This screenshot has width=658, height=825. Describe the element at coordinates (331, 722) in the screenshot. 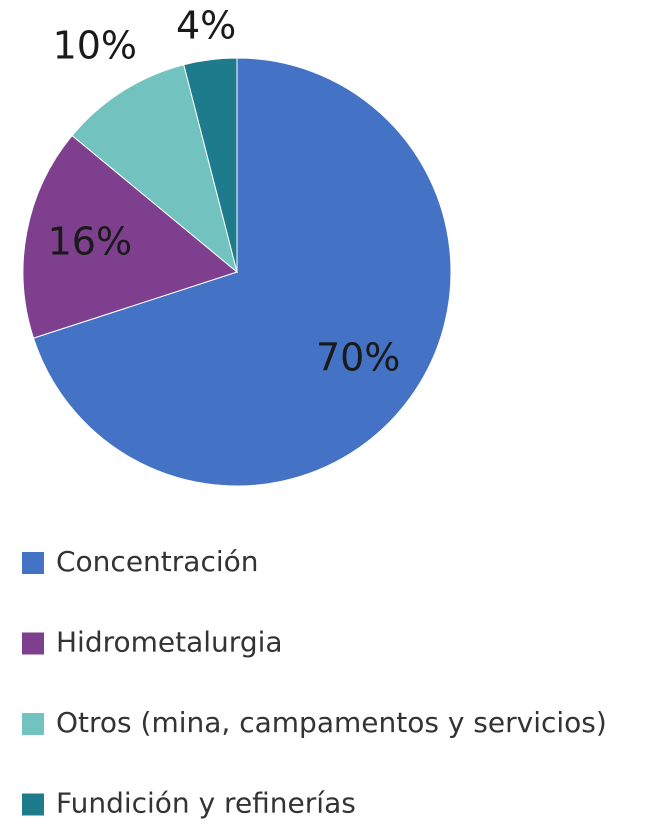

I see `legend-label: Otros (mina, campamentos y servicios)` at that location.